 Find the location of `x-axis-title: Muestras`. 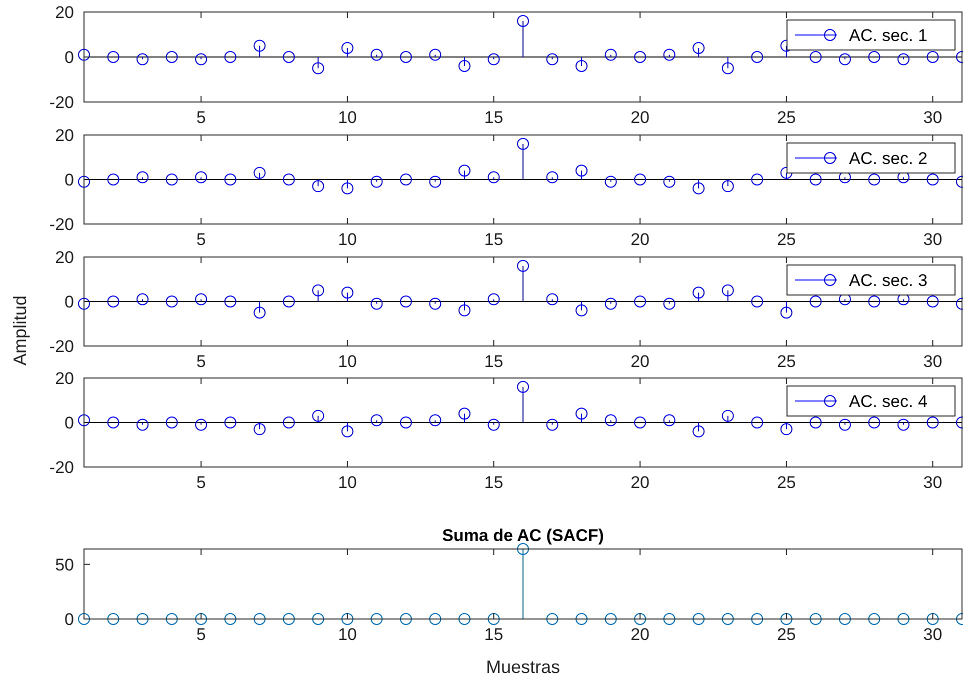

x-axis-title: Muestras is located at coordinates (523, 667).